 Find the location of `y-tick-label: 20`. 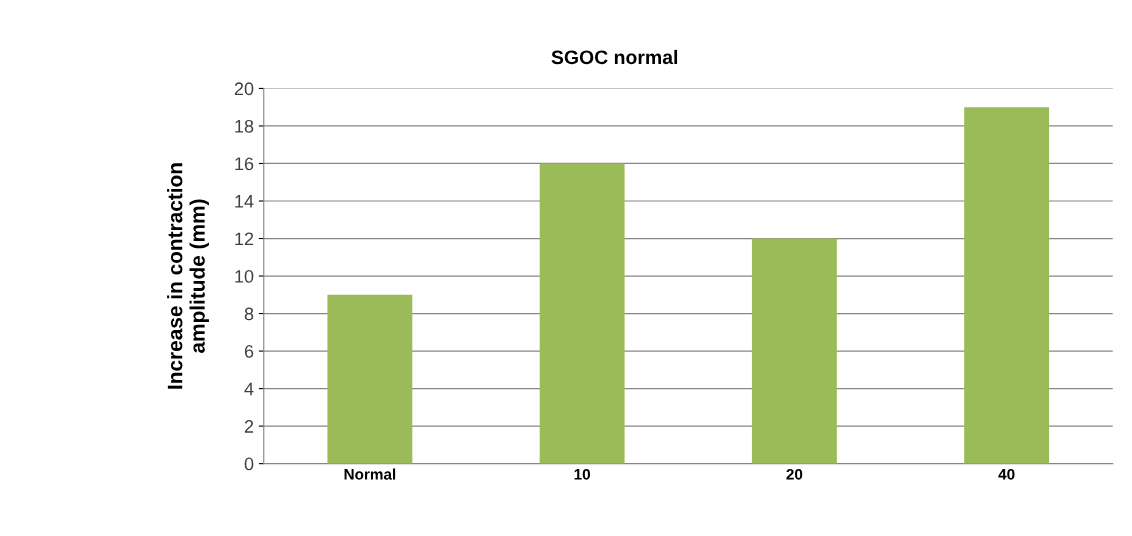

y-tick-label: 20 is located at coordinates (244, 89).